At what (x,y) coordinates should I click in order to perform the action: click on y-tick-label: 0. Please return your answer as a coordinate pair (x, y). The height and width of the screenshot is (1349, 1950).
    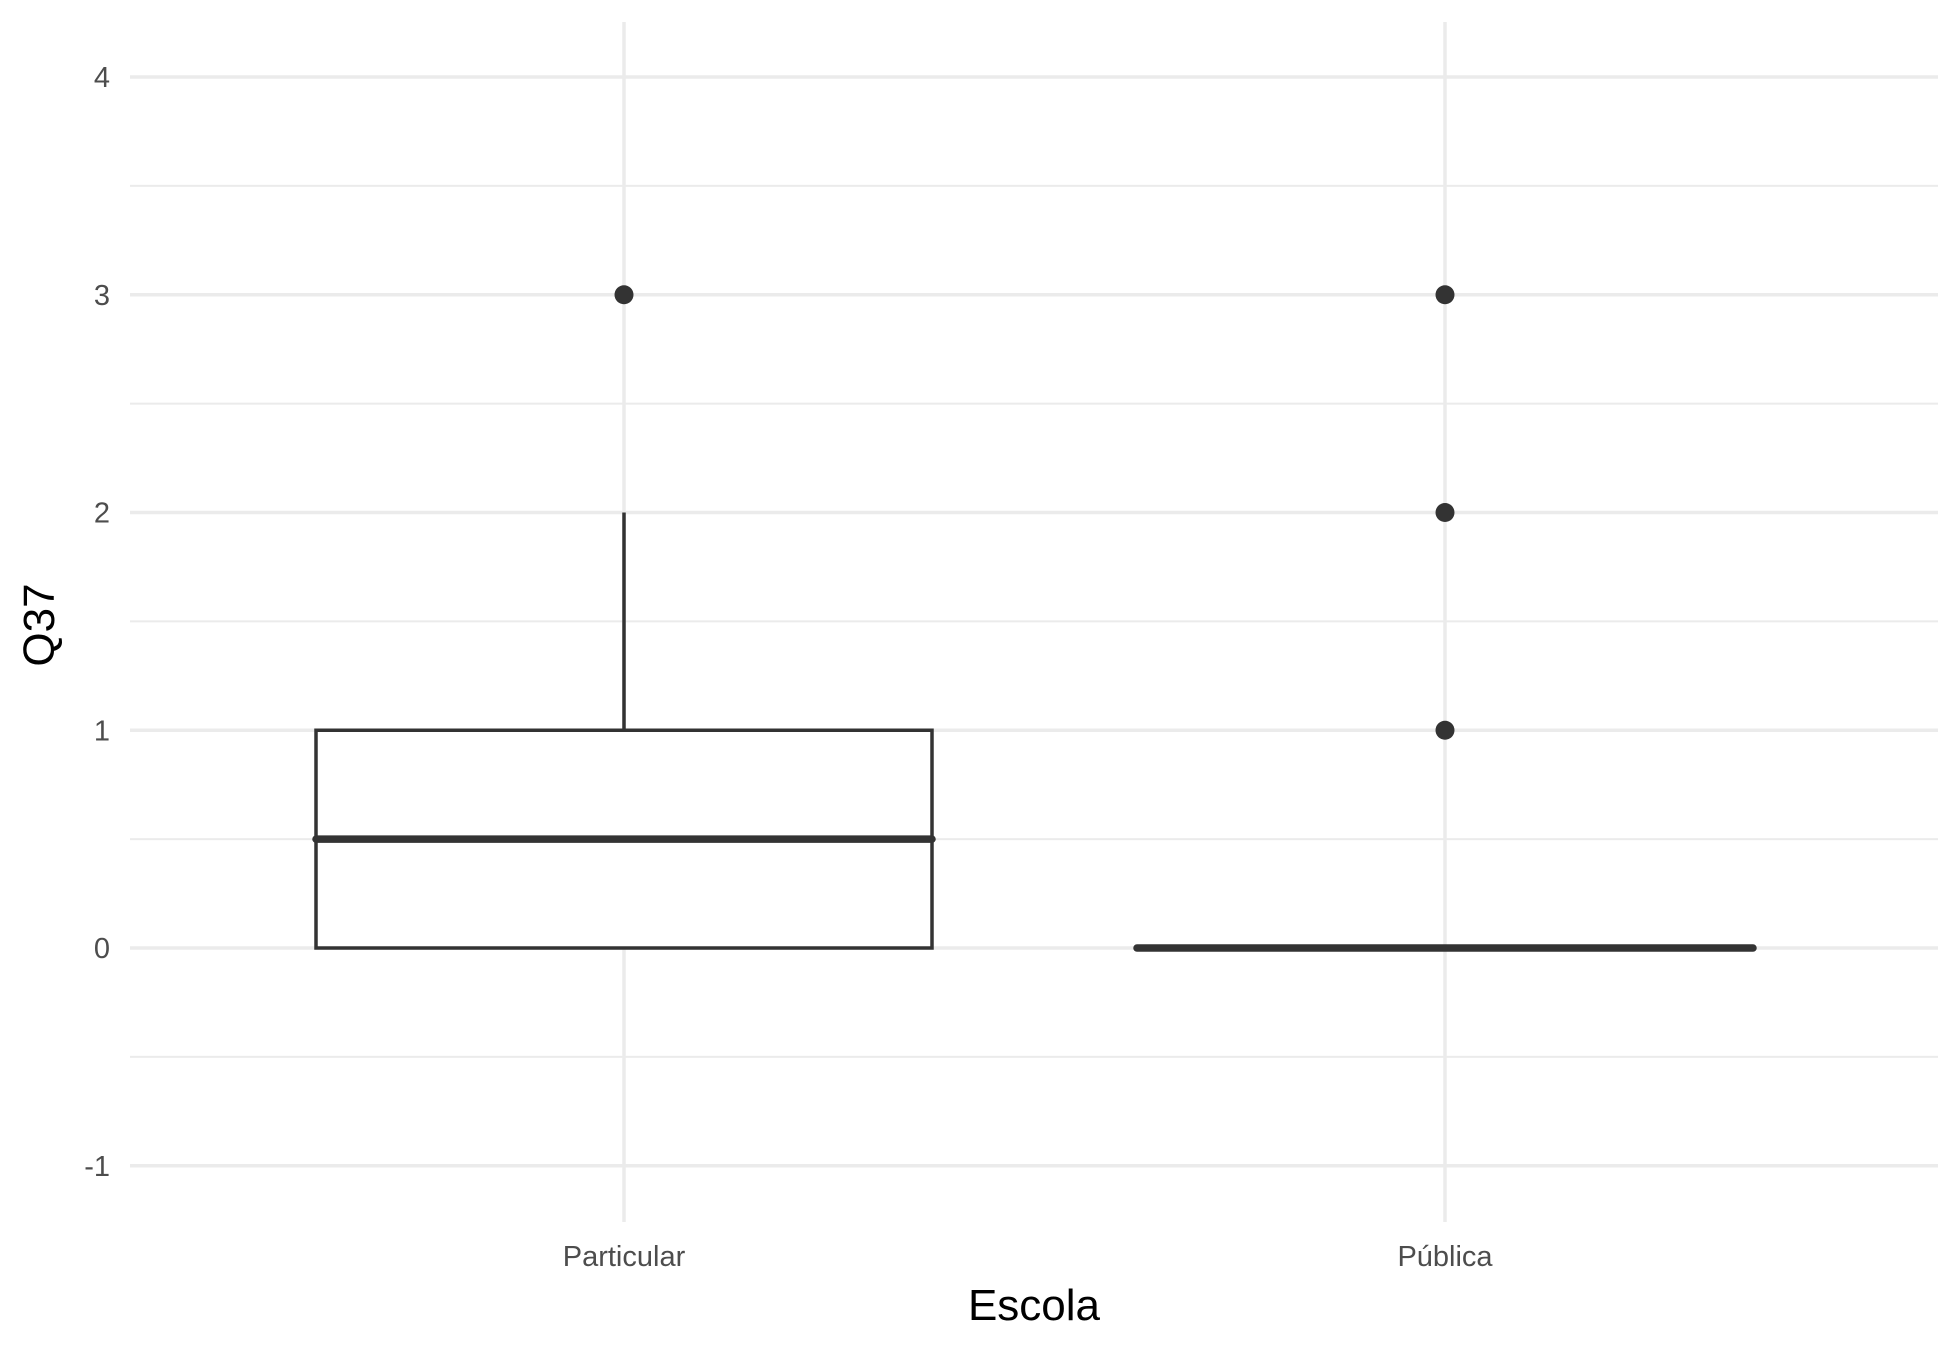
    Looking at the image, I should click on (102, 949).